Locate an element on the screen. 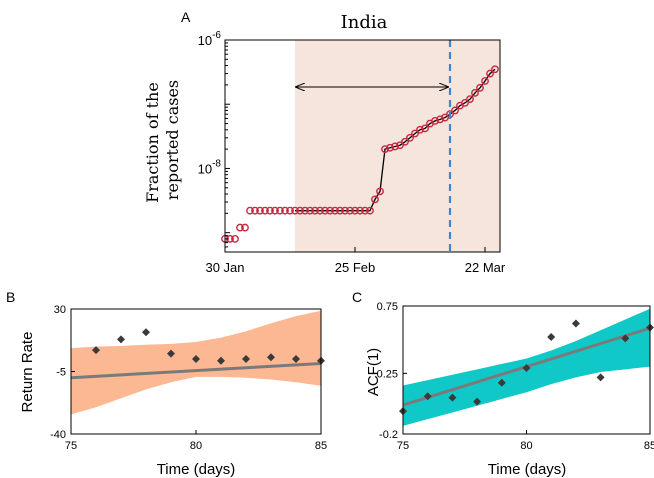 This screenshot has height=478, width=654. y-tick-label: 10⁻⁸ is located at coordinates (210, 167).